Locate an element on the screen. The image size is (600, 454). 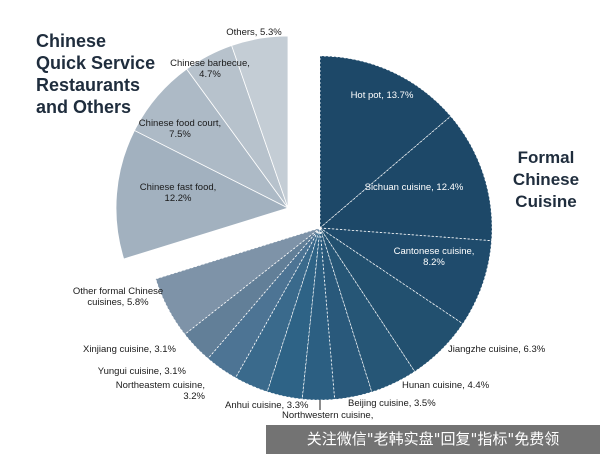
pie-slice-anhui-cuisine is located at coordinates (293, 313).